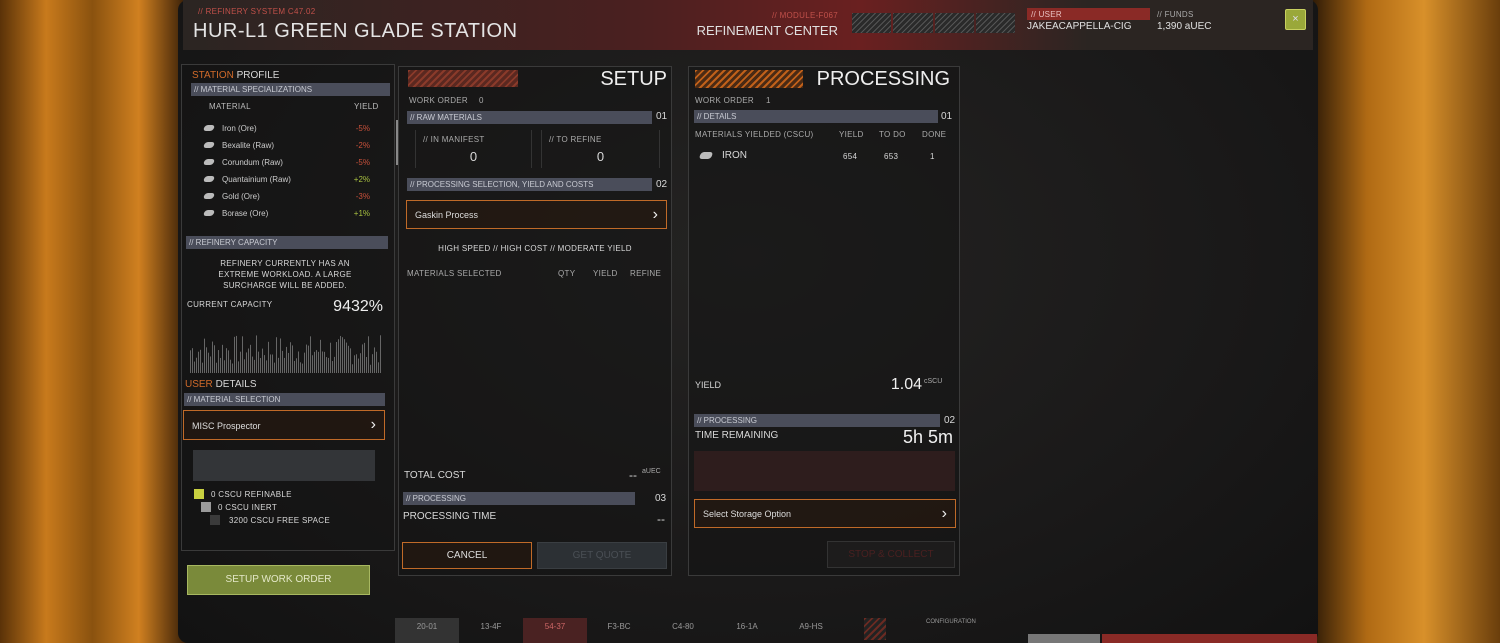  I want to click on work-order-label: WORK ORDER, so click(438, 100).